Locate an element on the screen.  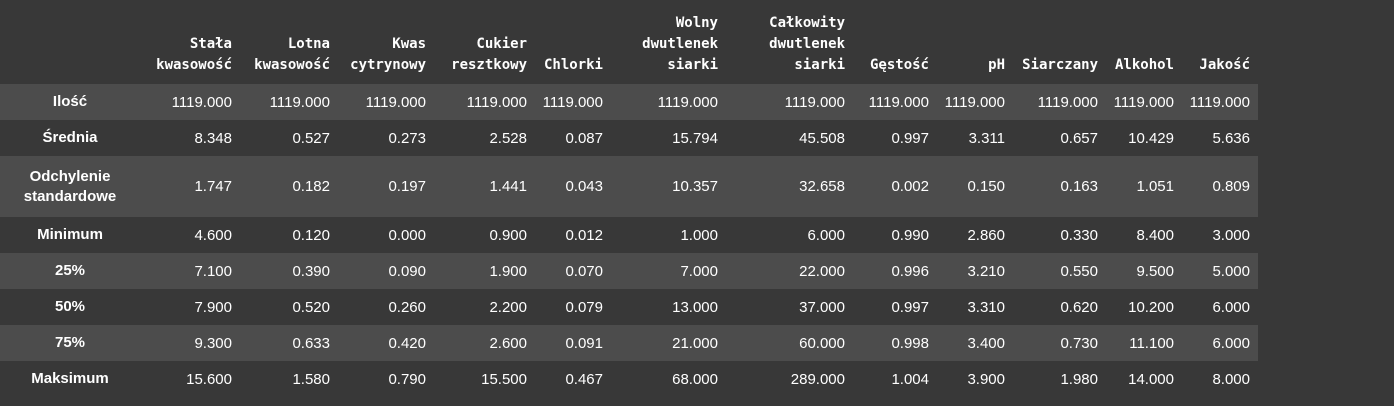
table-cell: 0.273 is located at coordinates (386, 138).